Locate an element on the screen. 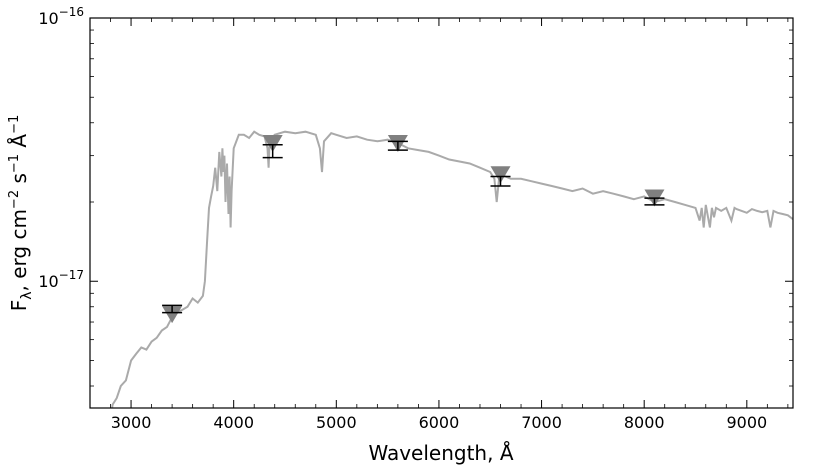  x-tick-label: 6000 is located at coordinates (439, 422).